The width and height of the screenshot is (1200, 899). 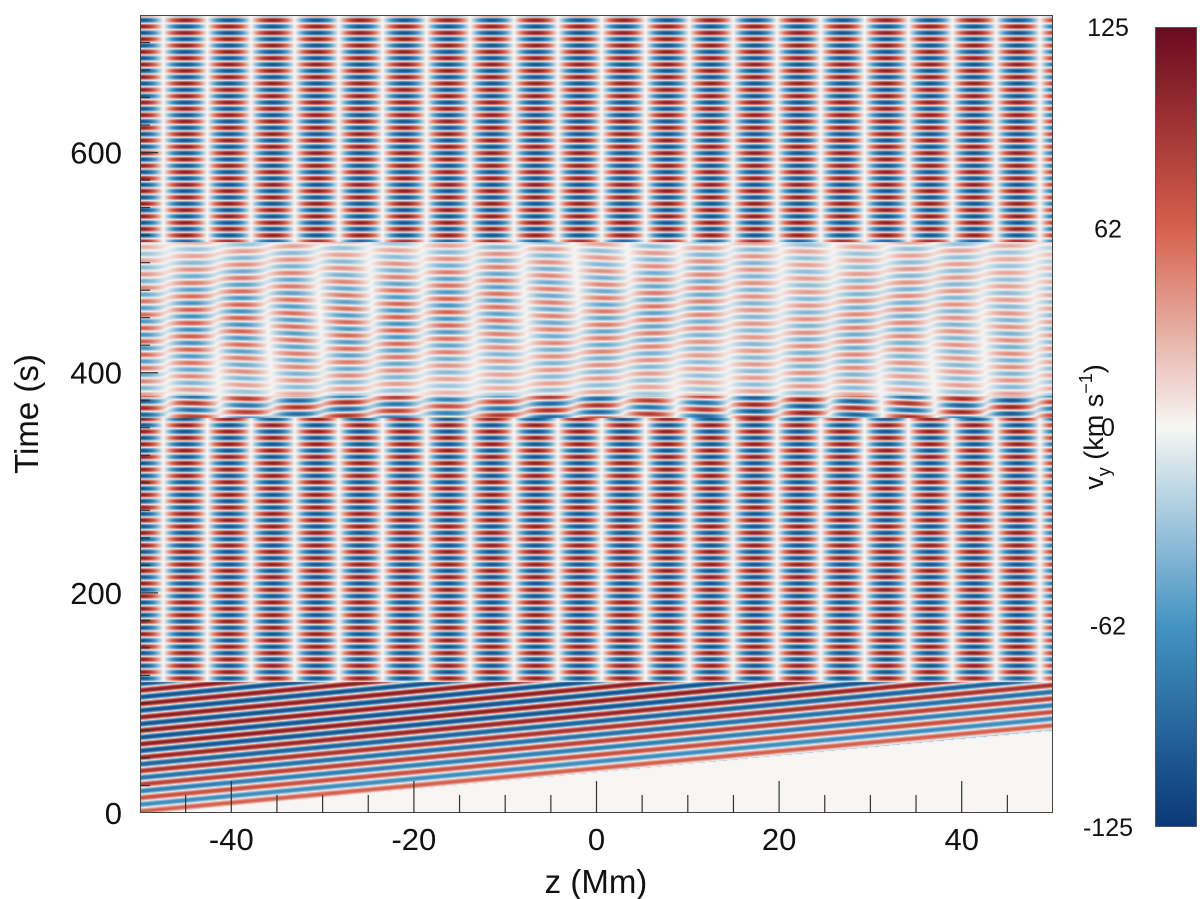 I want to click on y-axis-tick-labels: 0 200 400 600, so click(x=96, y=483).